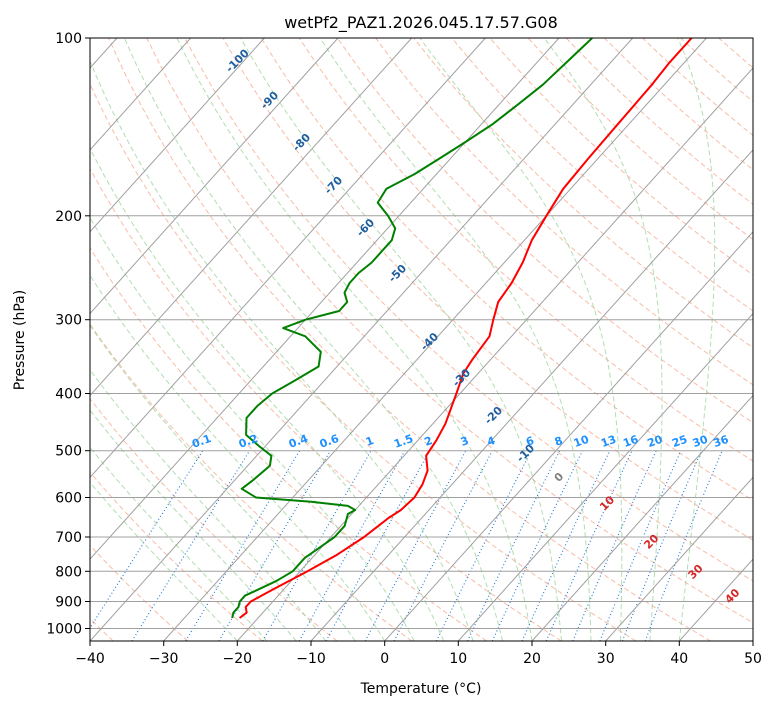 The width and height of the screenshot is (775, 708). What do you see at coordinates (238, 659) in the screenshot?
I see `x-tick-label: −20` at bounding box center [238, 659].